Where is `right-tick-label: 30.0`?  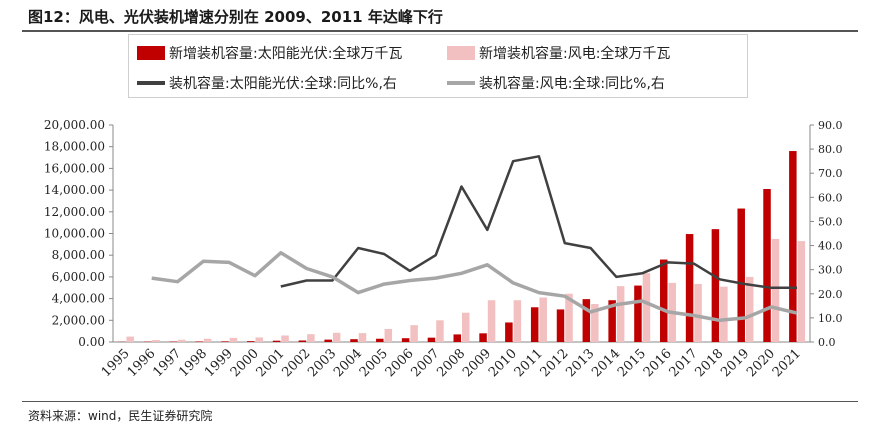
right-tick-label: 30.0 is located at coordinates (830, 270).